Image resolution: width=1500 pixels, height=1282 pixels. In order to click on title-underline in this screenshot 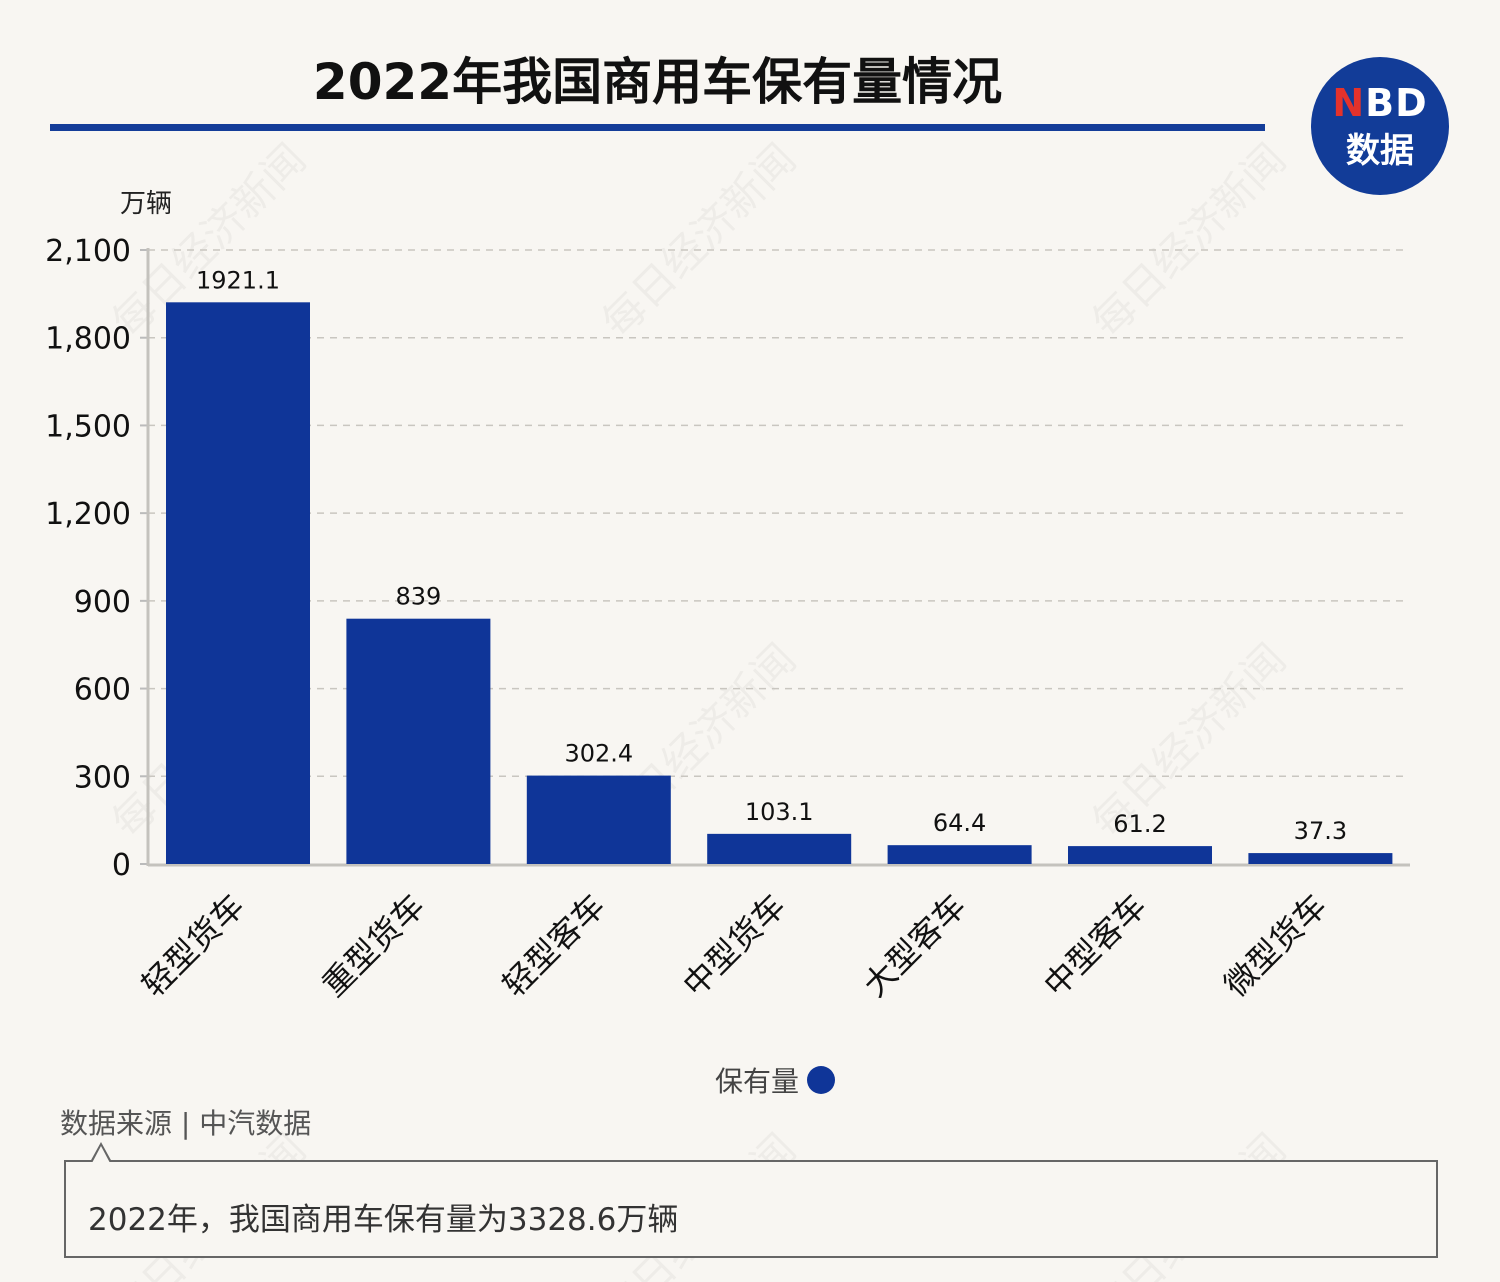, I will do `click(657, 127)`.